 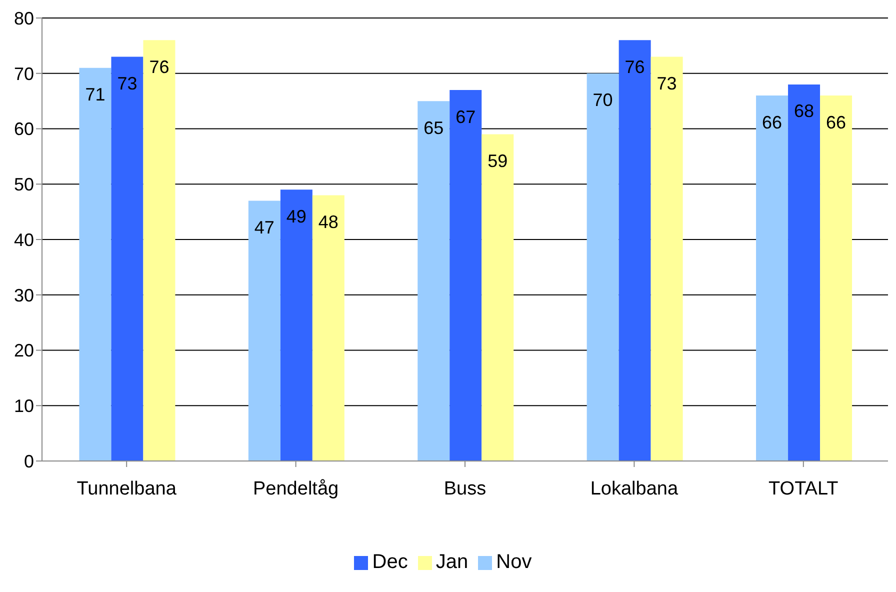 What do you see at coordinates (465, 489) in the screenshot?
I see `x-tick-label: Buss` at bounding box center [465, 489].